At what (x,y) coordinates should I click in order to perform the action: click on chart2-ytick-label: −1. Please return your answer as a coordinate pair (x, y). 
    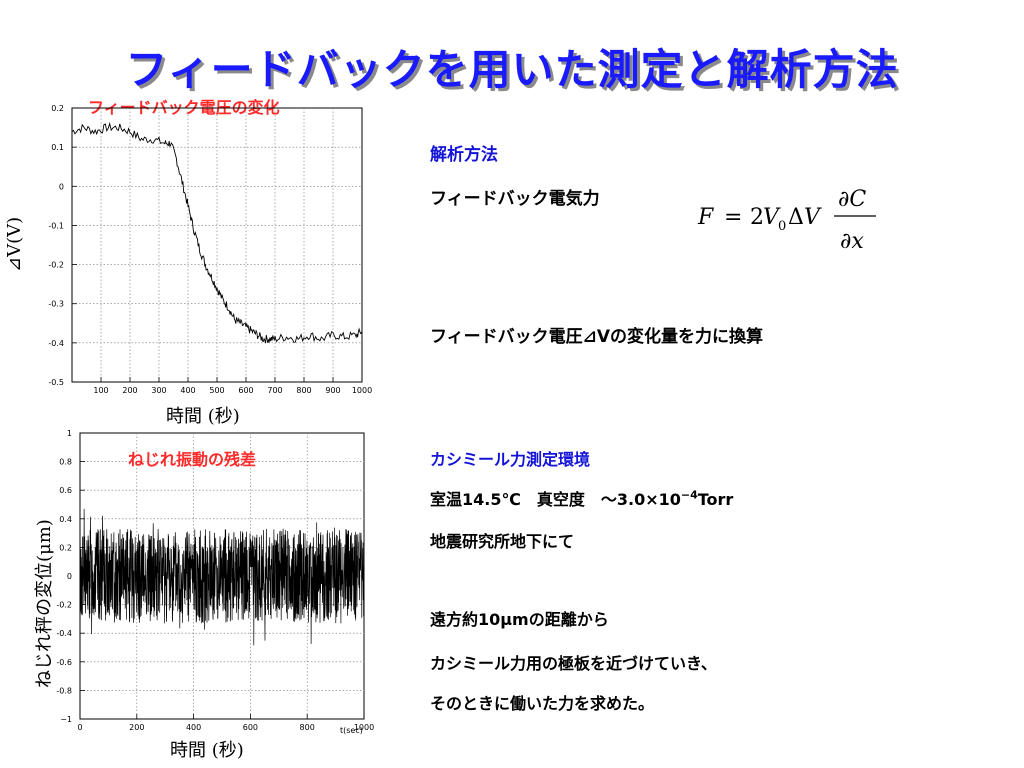
    Looking at the image, I should click on (66, 719).